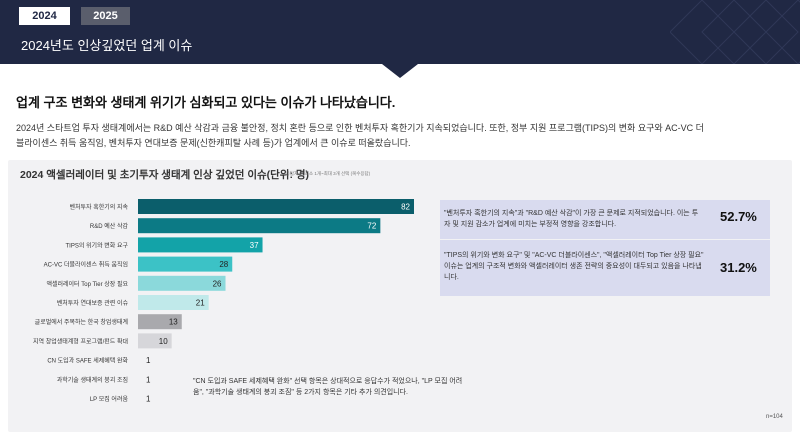  I want to click on chart-note: *응답자 당 최소 1개~최대 3개 선택 (복수응답), so click(327, 173).